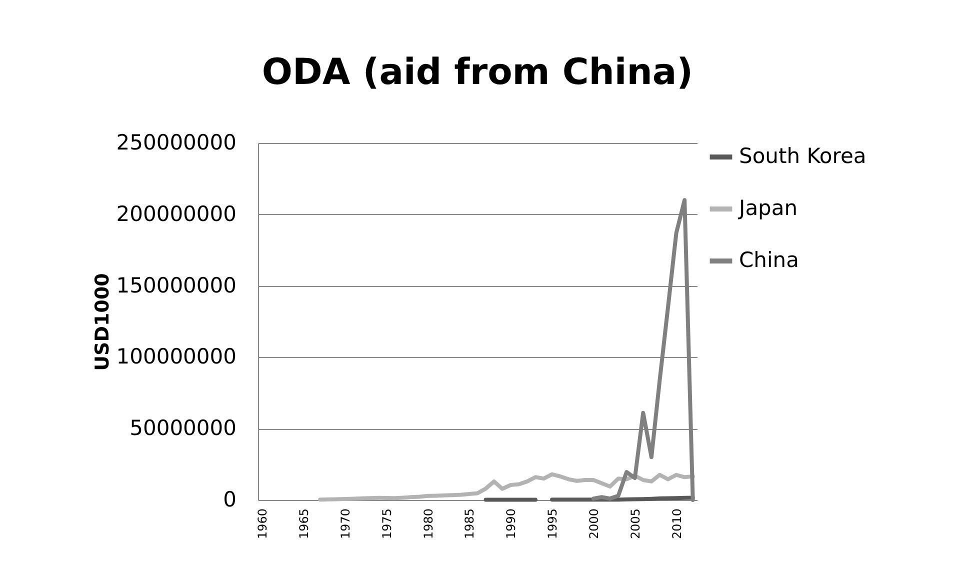 Image resolution: width=962 pixels, height=582 pixels. What do you see at coordinates (506, 487) in the screenshot?
I see `line-series` at bounding box center [506, 487].